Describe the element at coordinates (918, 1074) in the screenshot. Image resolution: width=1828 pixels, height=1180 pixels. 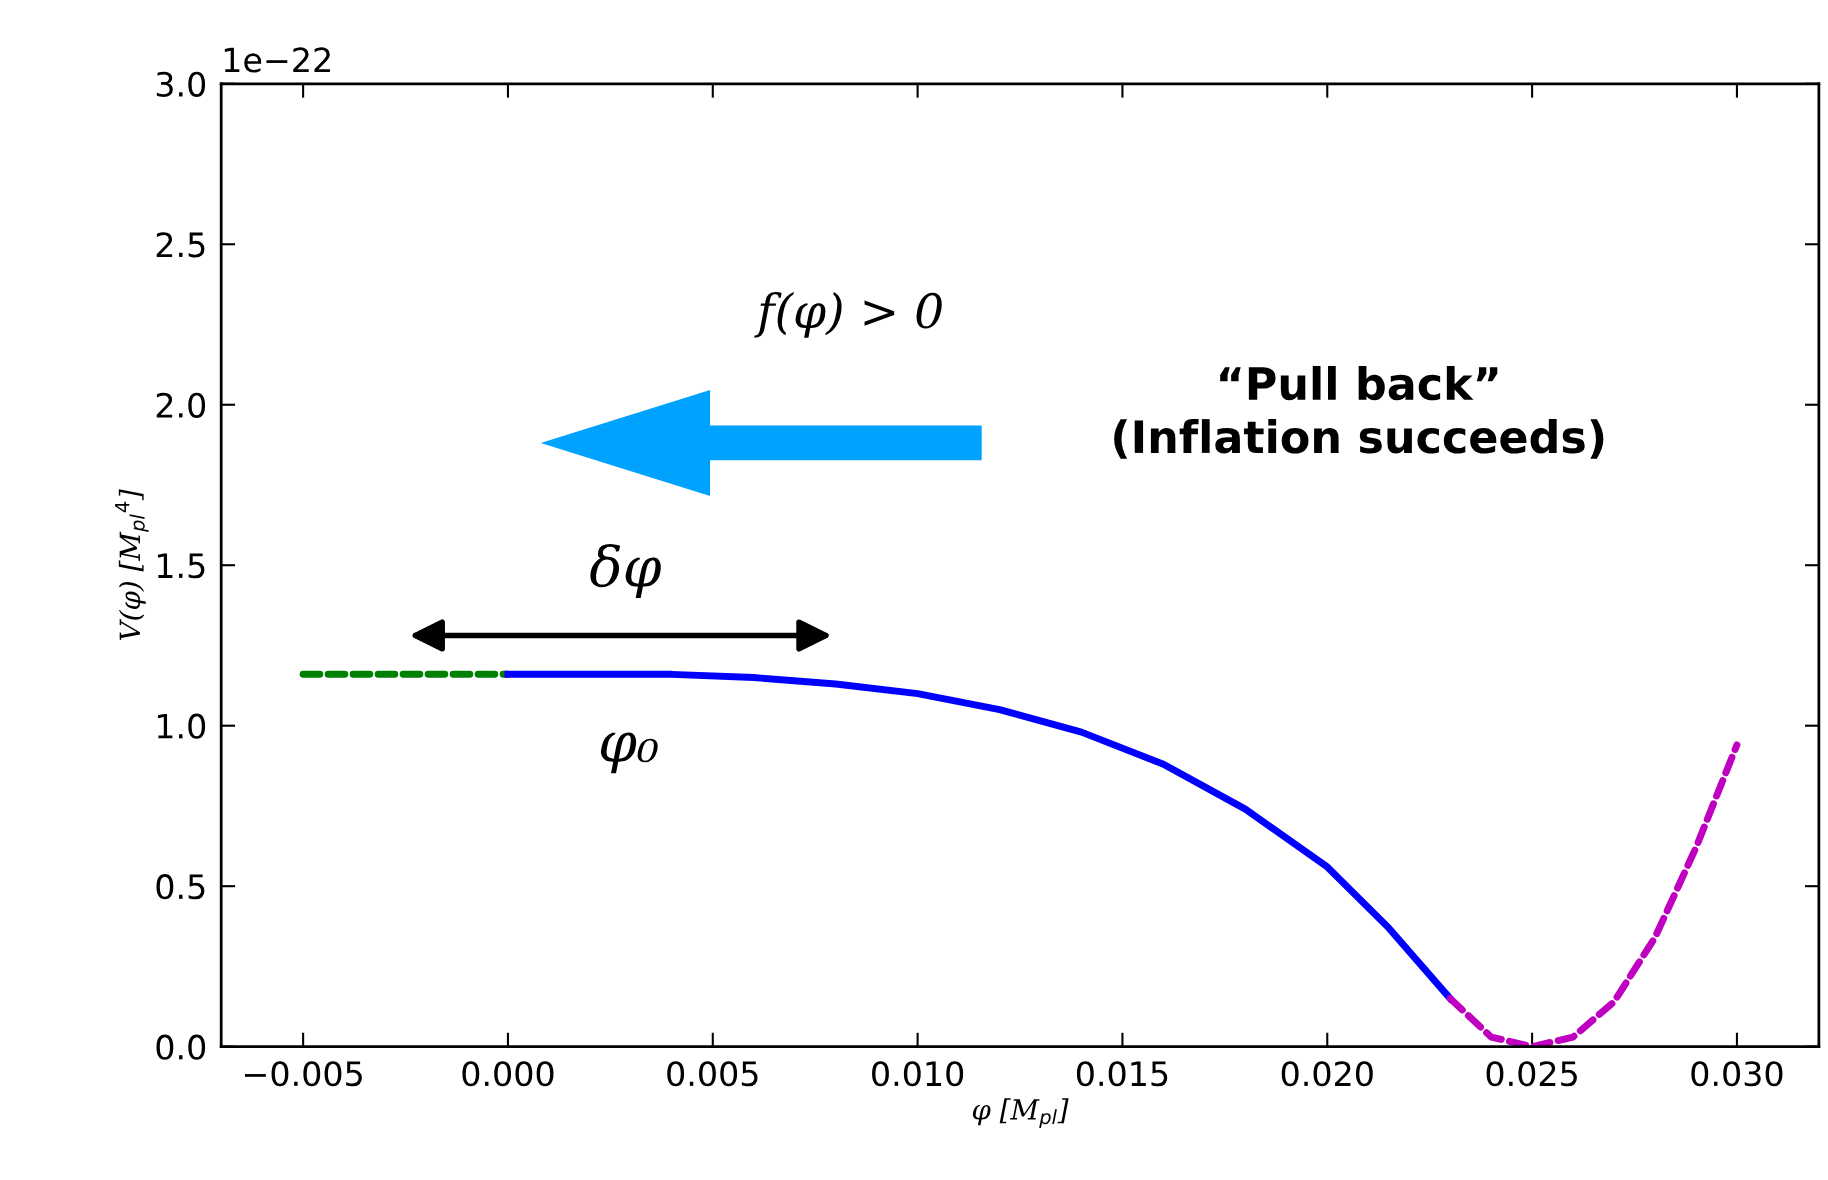
I see `x-tick-label: 0.010` at that location.